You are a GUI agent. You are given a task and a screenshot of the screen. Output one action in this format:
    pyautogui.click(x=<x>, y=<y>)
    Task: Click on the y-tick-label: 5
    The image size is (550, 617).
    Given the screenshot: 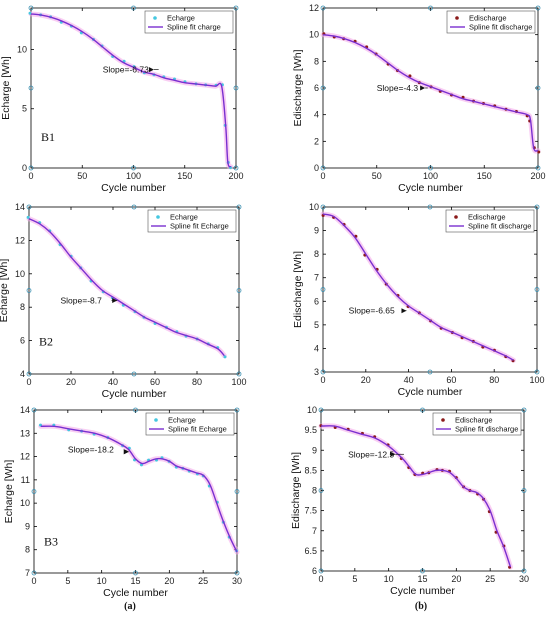 What is the action you would take?
    pyautogui.click(x=316, y=325)
    